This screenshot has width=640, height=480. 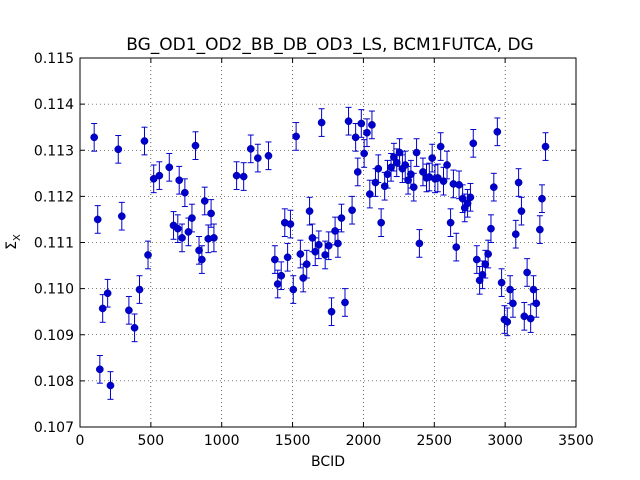 I want to click on y-axis-label-symbol: Σ, so click(x=12, y=245).